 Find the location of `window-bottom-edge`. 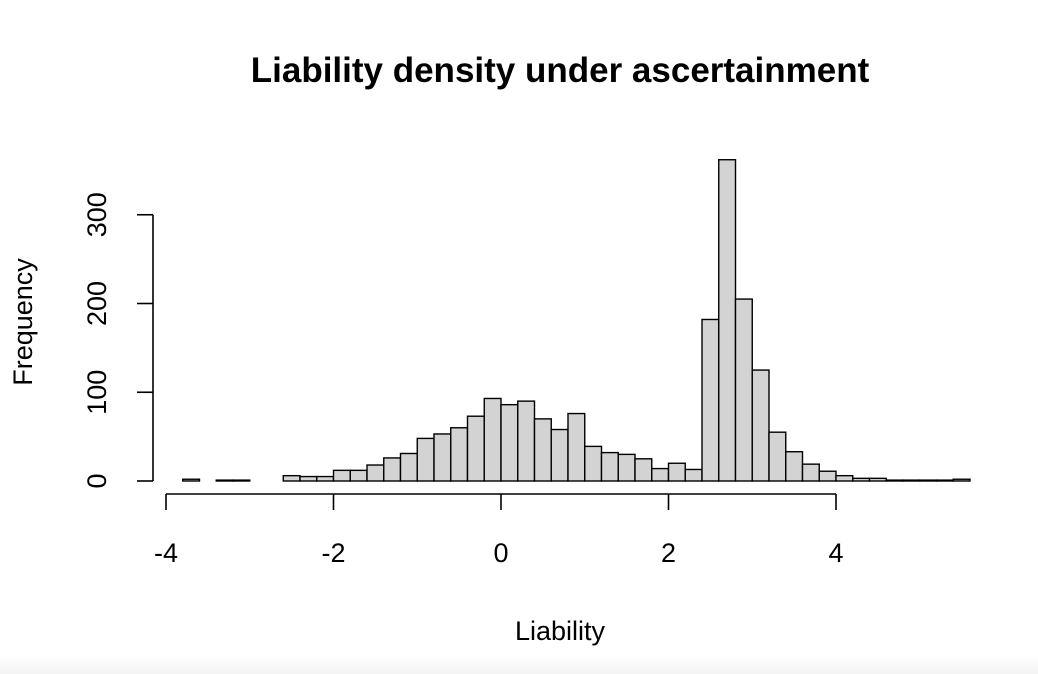

window-bottom-edge is located at coordinates (519, 665).